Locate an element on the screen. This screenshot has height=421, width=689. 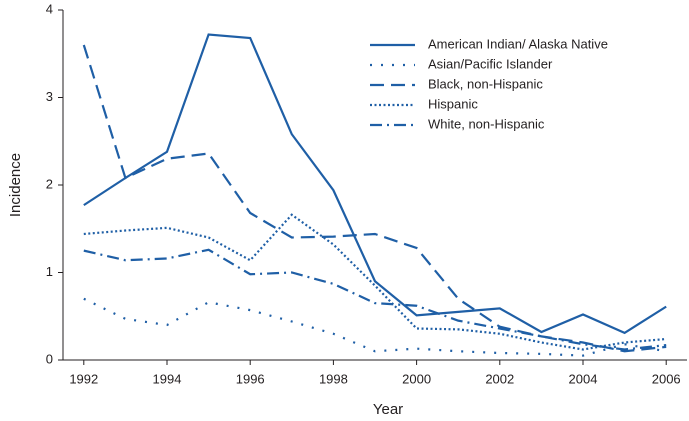
x-tick-label: 1998 is located at coordinates (333, 378).